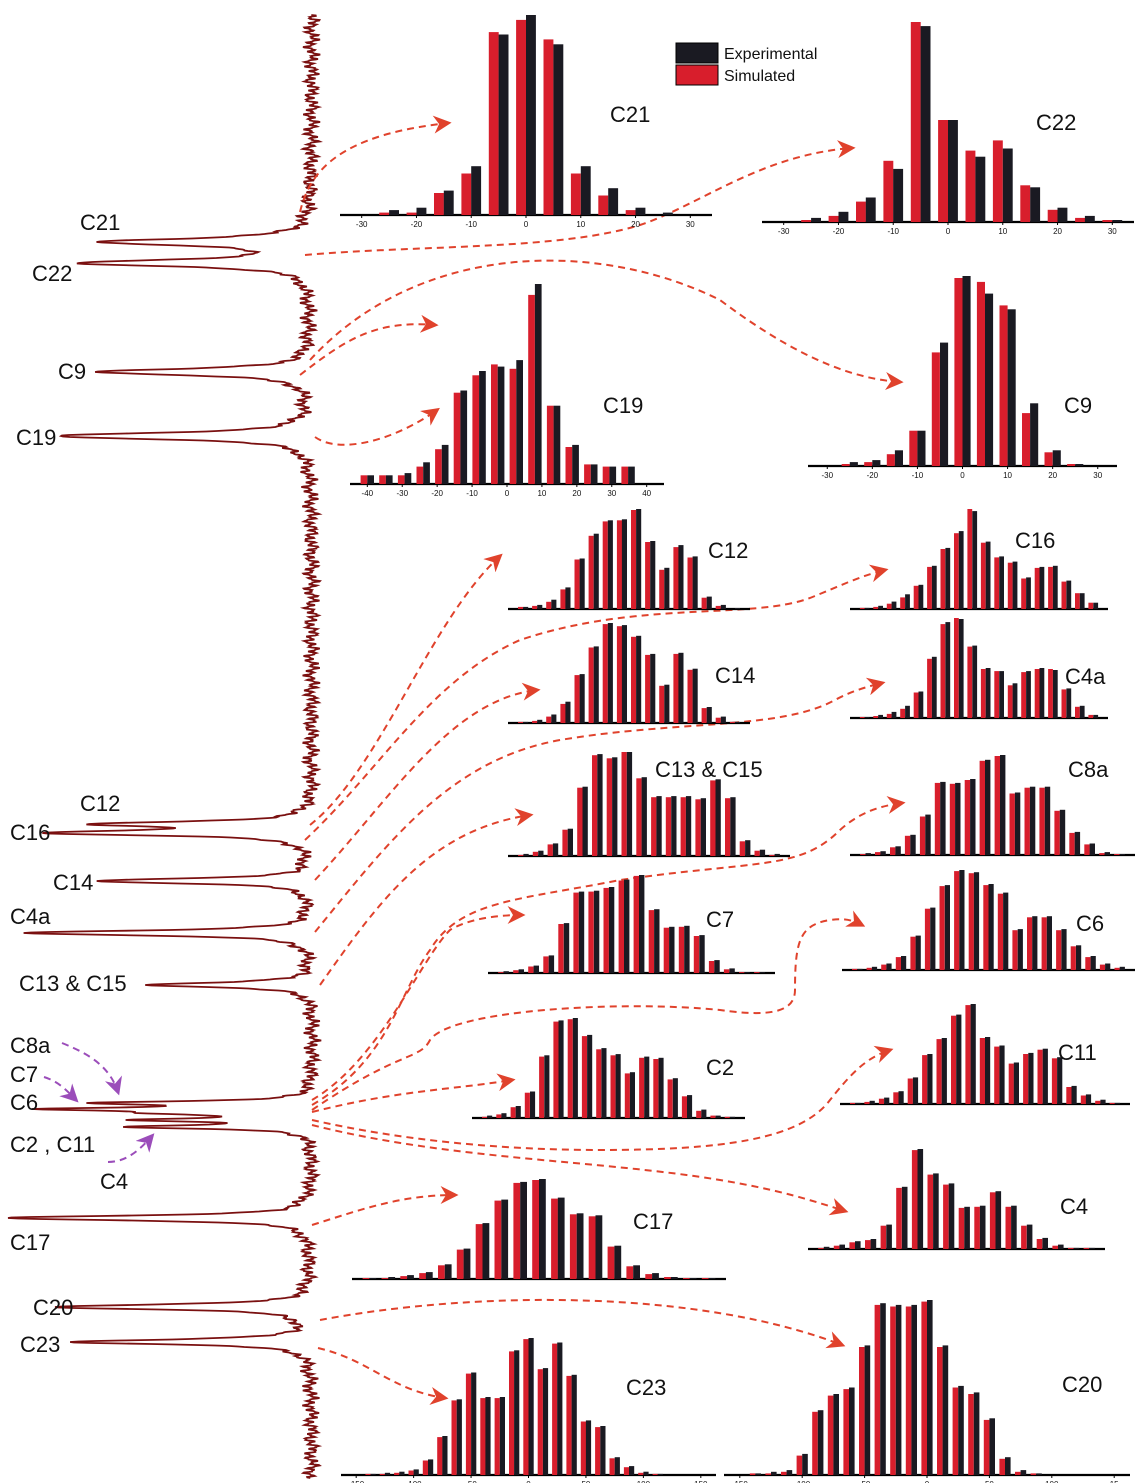 The width and height of the screenshot is (1137, 1483). What do you see at coordinates (24, 1074) in the screenshot?
I see `label-c7: C7` at bounding box center [24, 1074].